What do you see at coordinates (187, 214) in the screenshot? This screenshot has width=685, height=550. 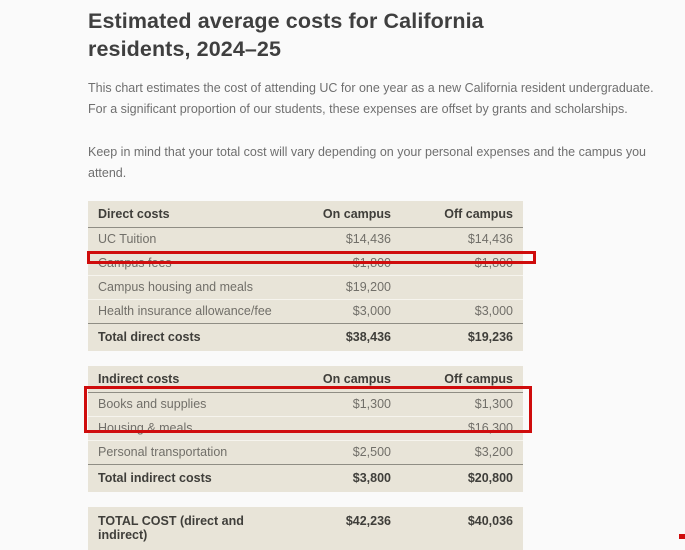 I see `direct-costs-title: Direct costs` at bounding box center [187, 214].